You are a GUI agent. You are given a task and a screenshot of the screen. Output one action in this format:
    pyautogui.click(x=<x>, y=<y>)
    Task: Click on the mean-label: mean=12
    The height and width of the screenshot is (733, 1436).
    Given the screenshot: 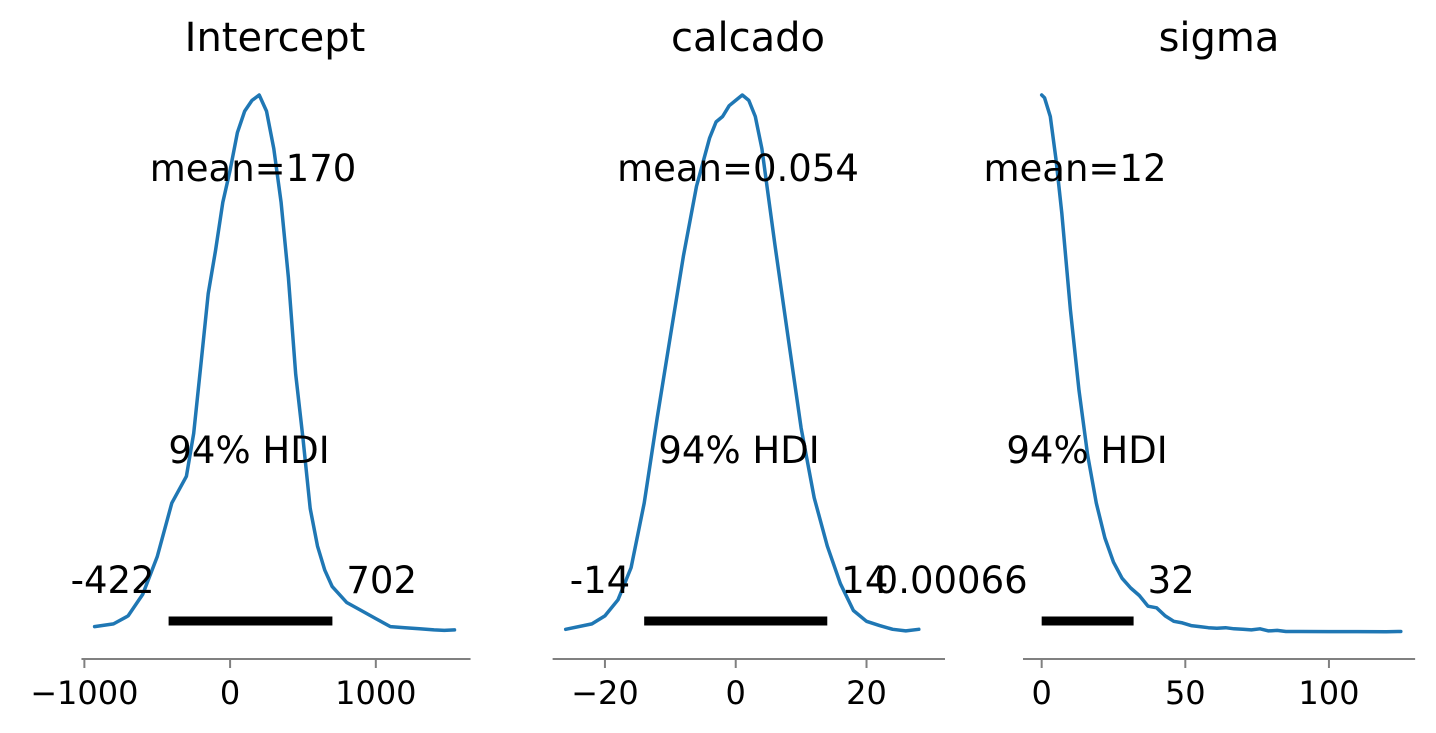 What is the action you would take?
    pyautogui.click(x=1074, y=168)
    